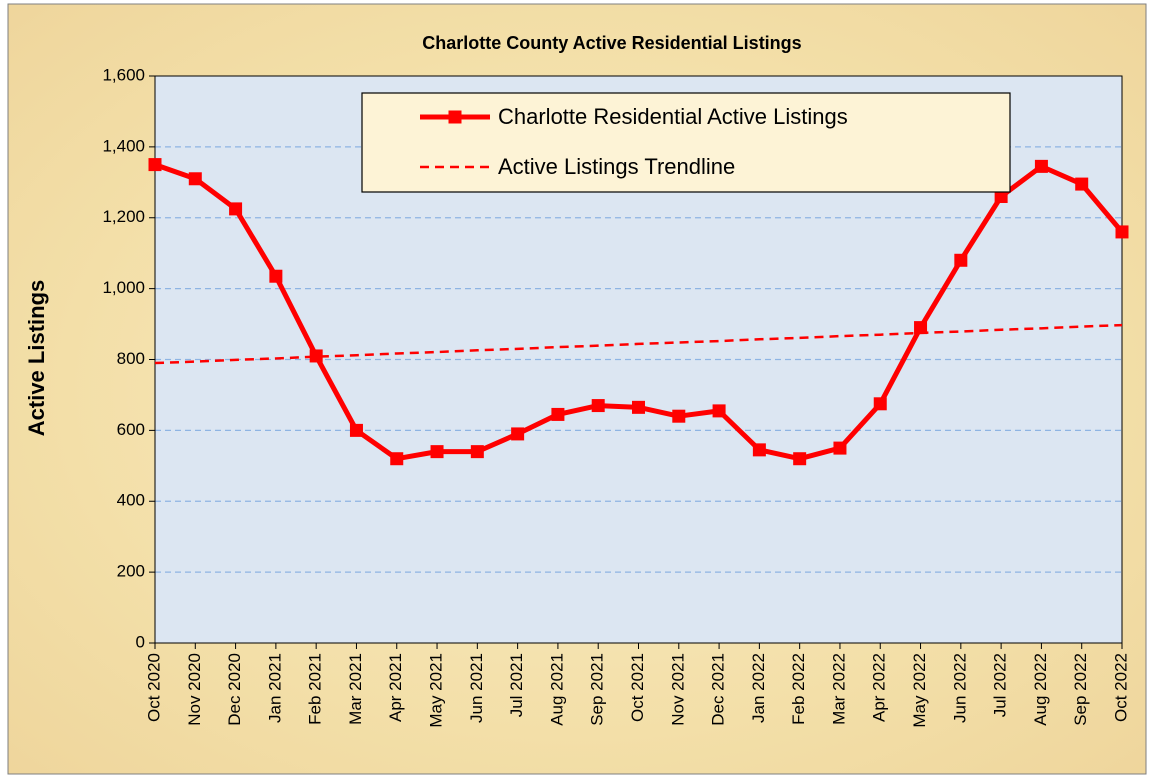 The width and height of the screenshot is (1150, 778). I want to click on x-tick-label: Nov 2021, so click(677, 689).